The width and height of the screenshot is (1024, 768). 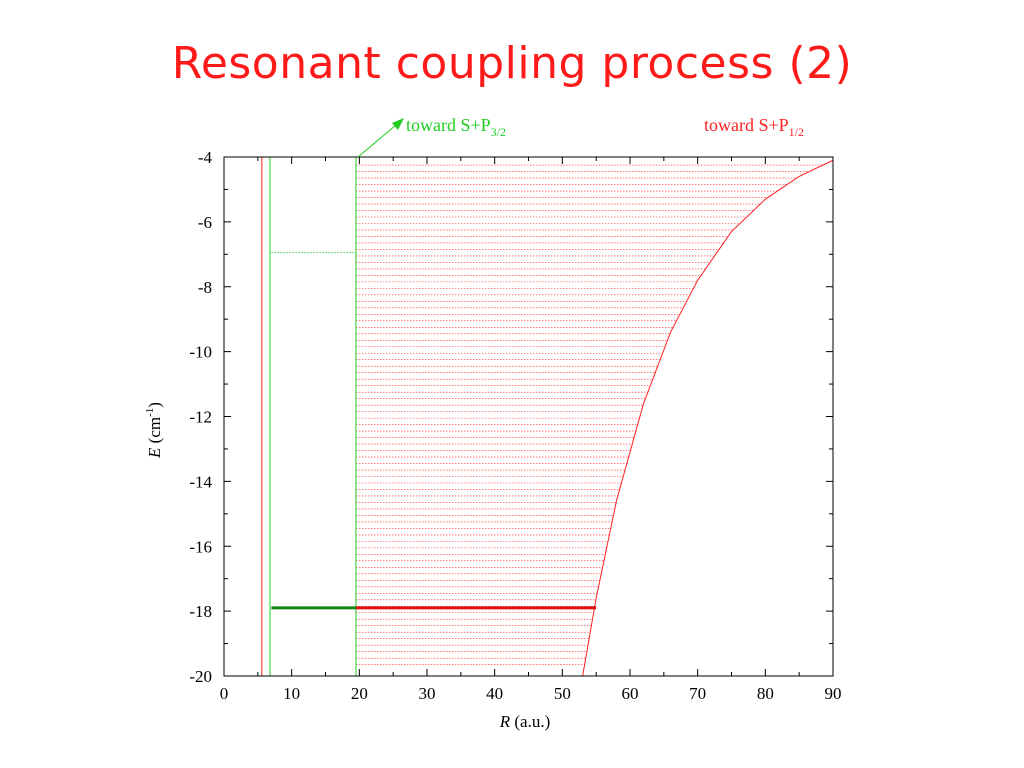 I want to click on annotation-toward-p12: toward S+P1/2, so click(x=754, y=127).